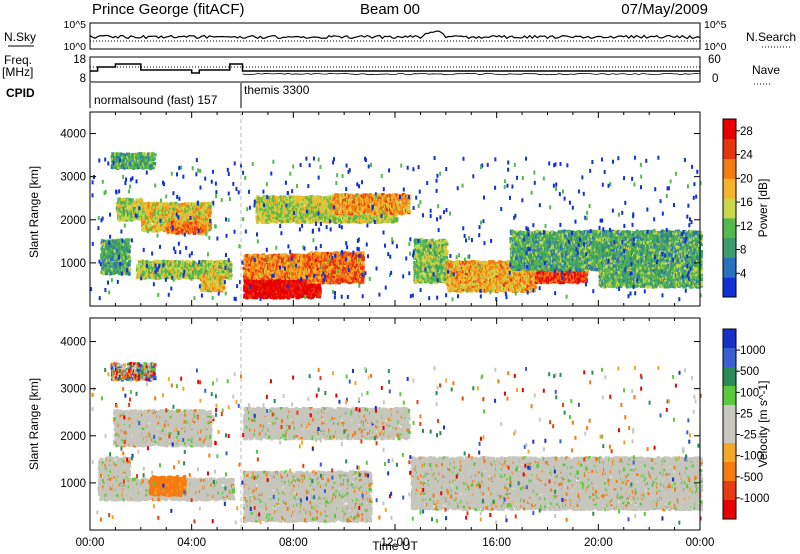 The width and height of the screenshot is (800, 554). Describe the element at coordinates (390, 9) in the screenshot. I see `beam-title: Beam 00` at that location.